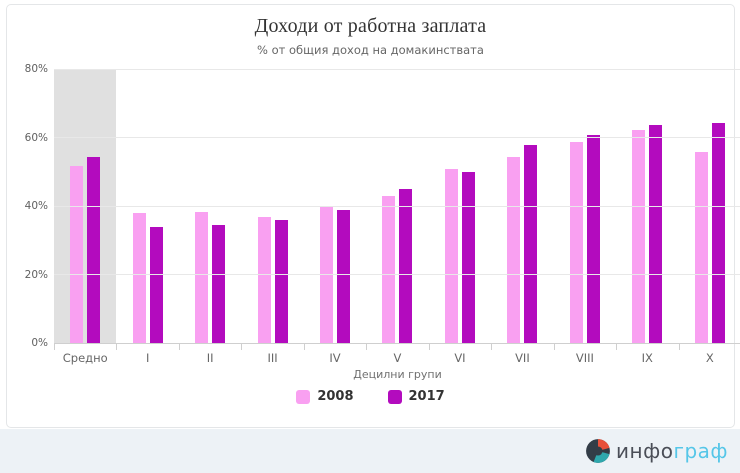 This screenshot has height=473, width=740. What do you see at coordinates (598, 451) in the screenshot?
I see `infograf-circle-icon` at bounding box center [598, 451].